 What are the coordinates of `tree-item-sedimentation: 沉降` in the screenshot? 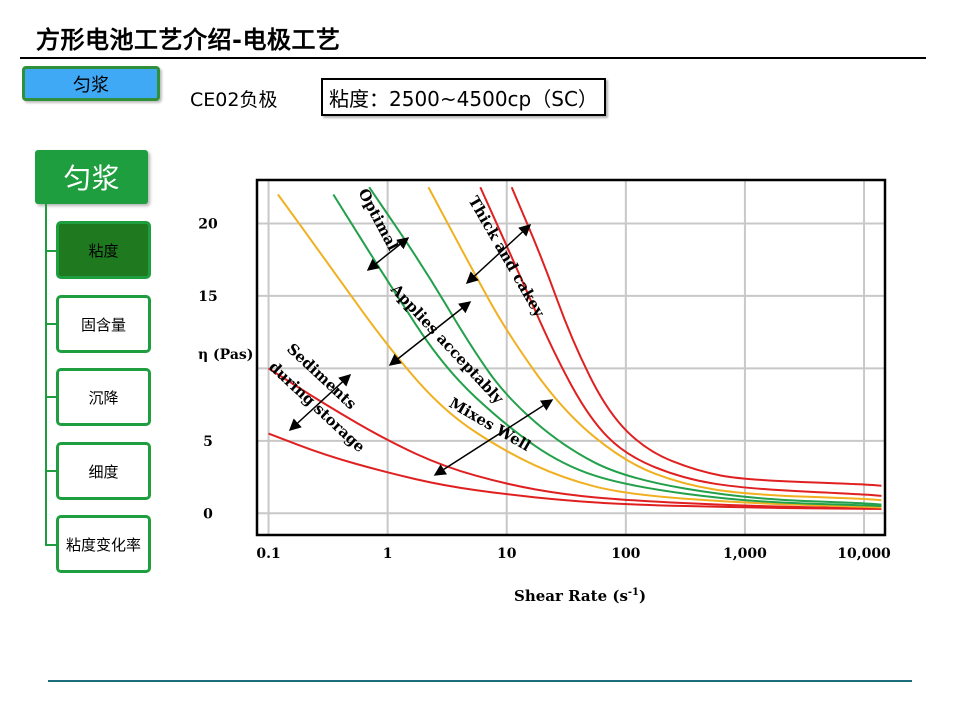 It's located at (103, 397).